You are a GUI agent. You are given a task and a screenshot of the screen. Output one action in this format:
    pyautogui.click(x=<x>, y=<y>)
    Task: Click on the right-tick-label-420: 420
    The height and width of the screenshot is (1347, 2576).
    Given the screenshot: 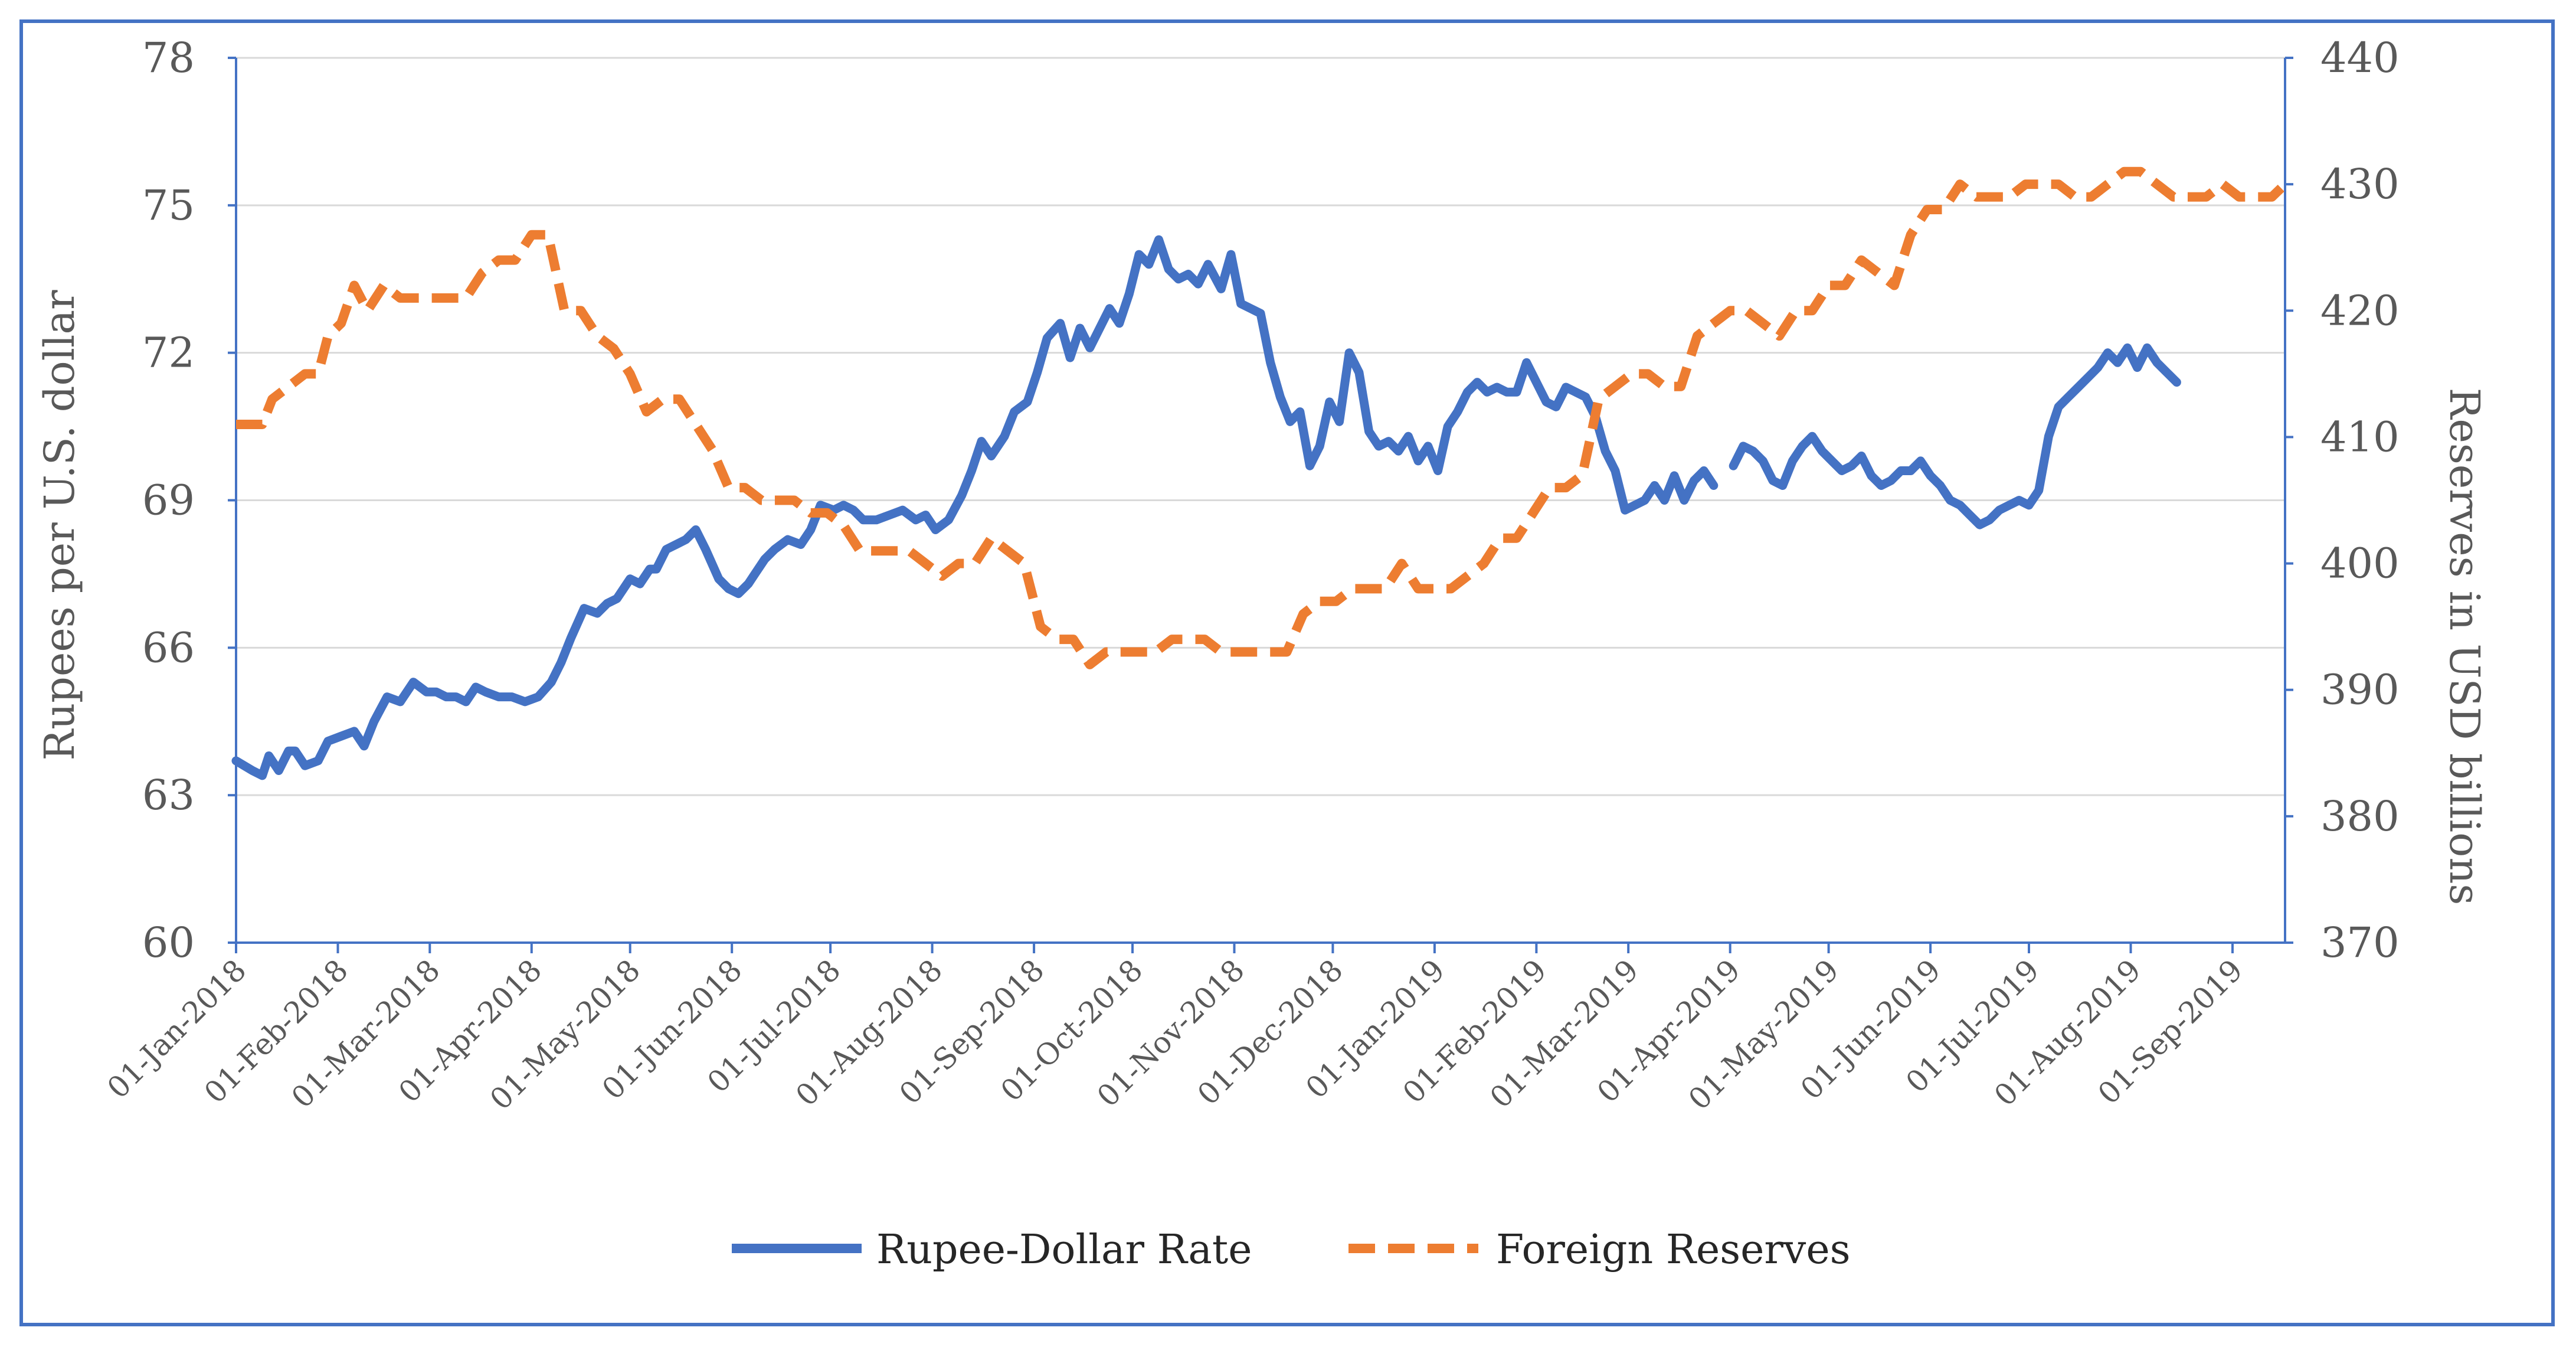 What is the action you would take?
    pyautogui.click(x=2360, y=310)
    